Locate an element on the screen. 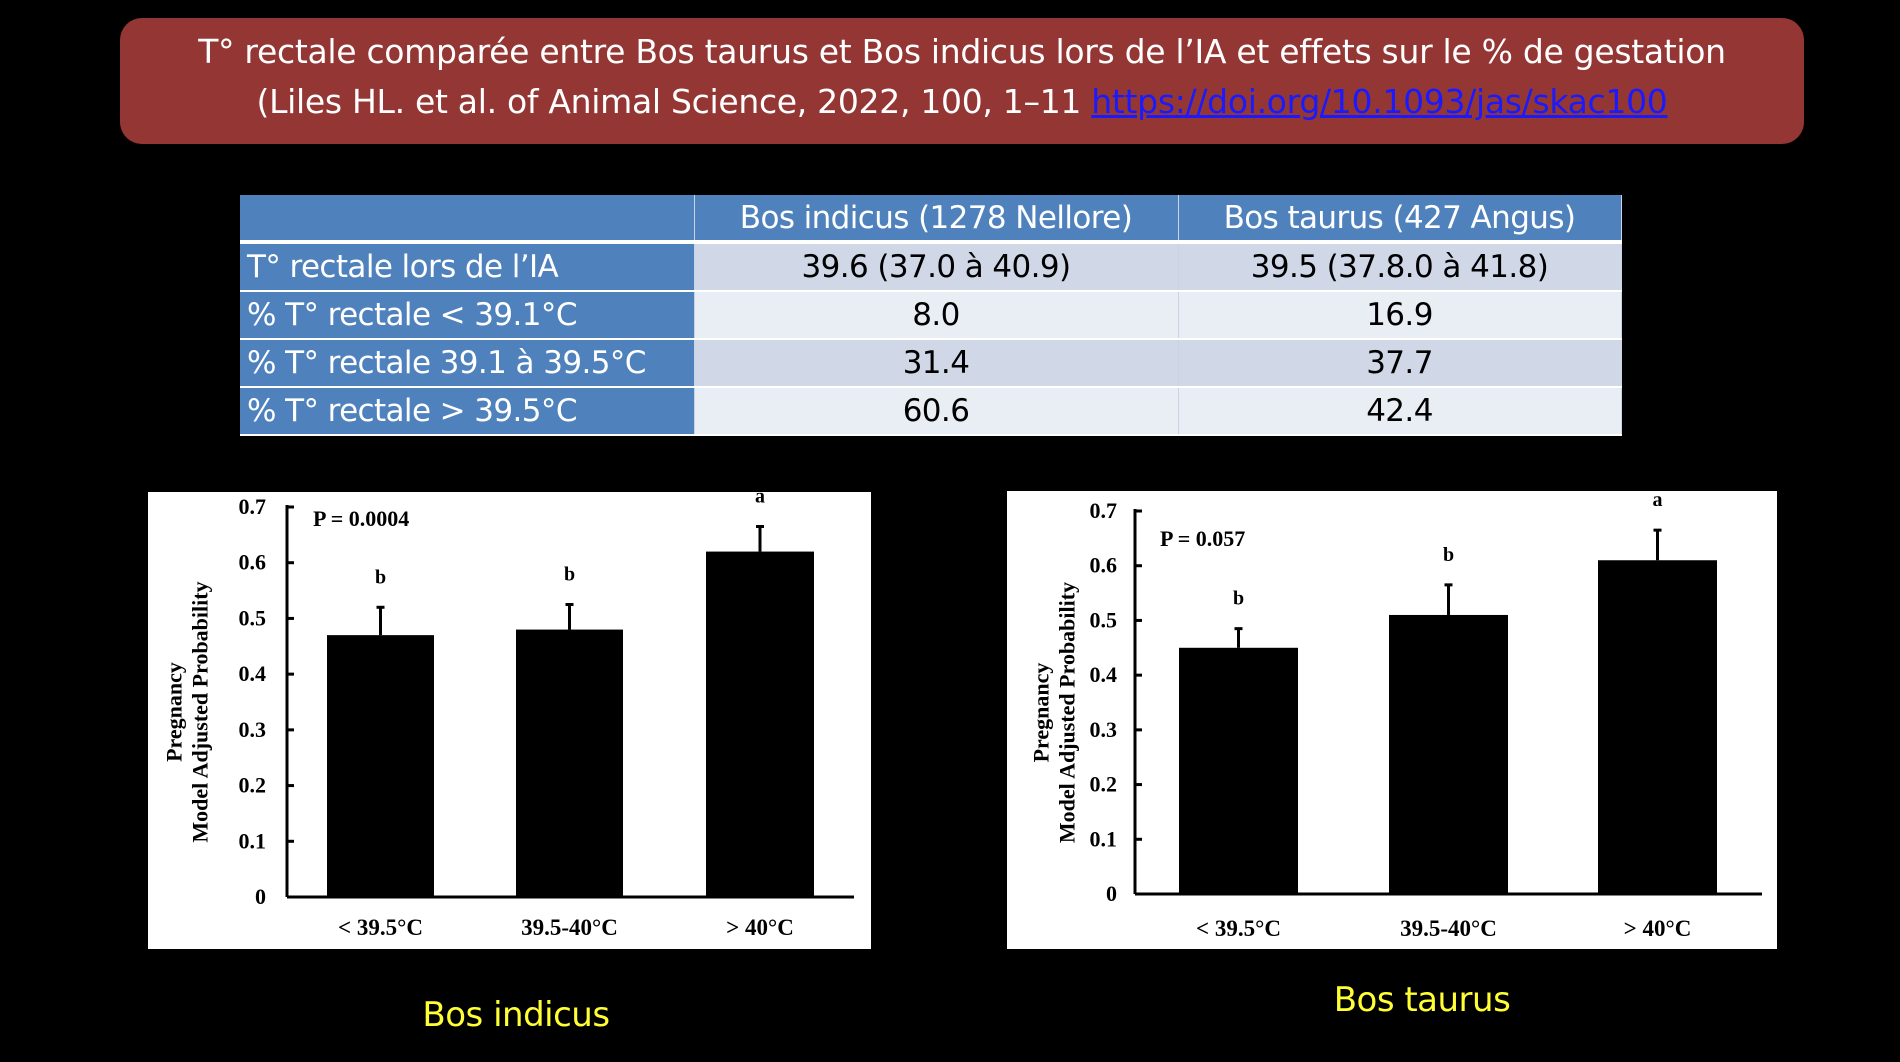  cell-indicus: 39.6 (37.0 à 40.9) is located at coordinates (936, 267).